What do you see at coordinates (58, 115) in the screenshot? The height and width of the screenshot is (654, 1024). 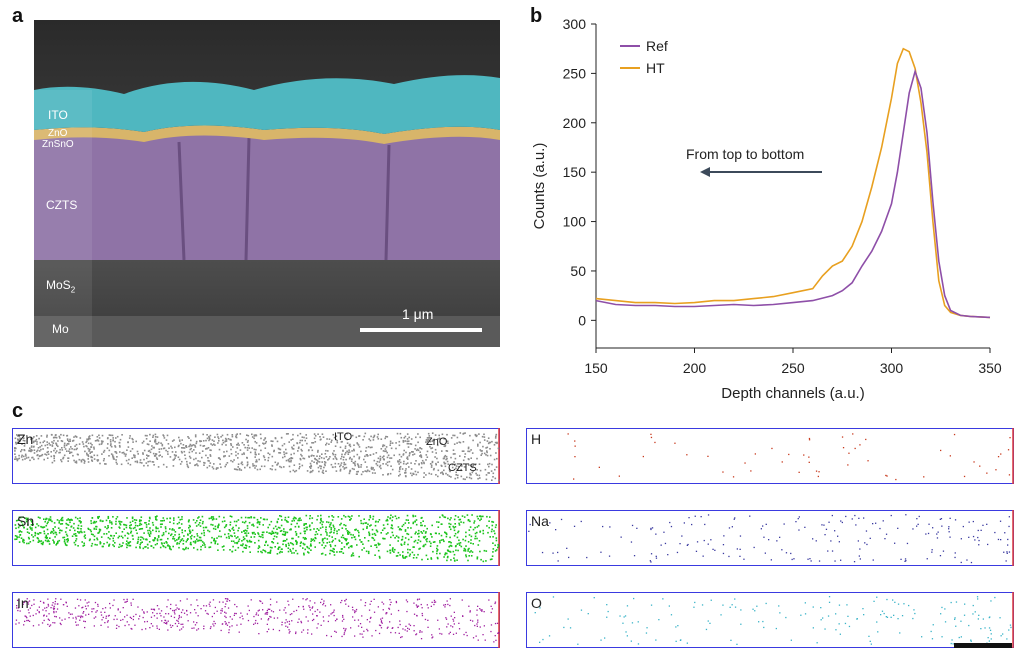 I see `layer-label-ito: ITO` at bounding box center [58, 115].